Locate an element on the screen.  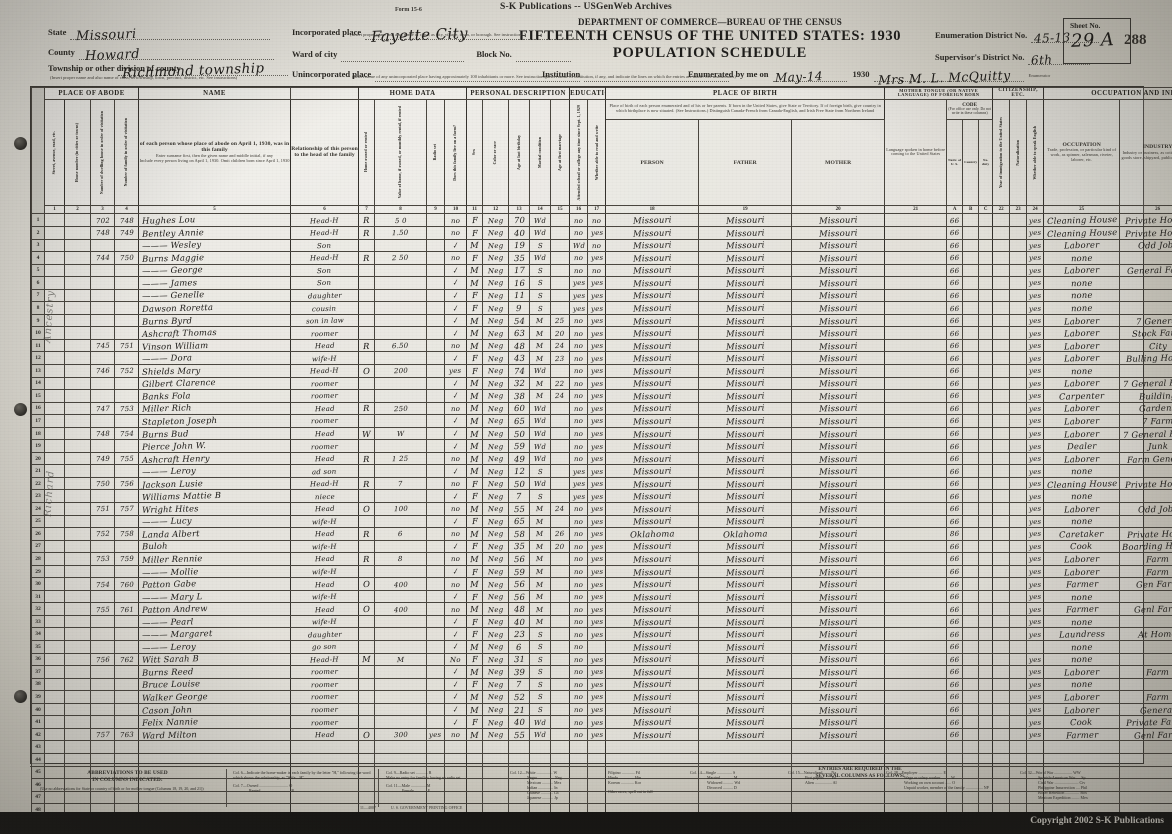
cell-industry: Junk is located at coordinates (1145, 446).